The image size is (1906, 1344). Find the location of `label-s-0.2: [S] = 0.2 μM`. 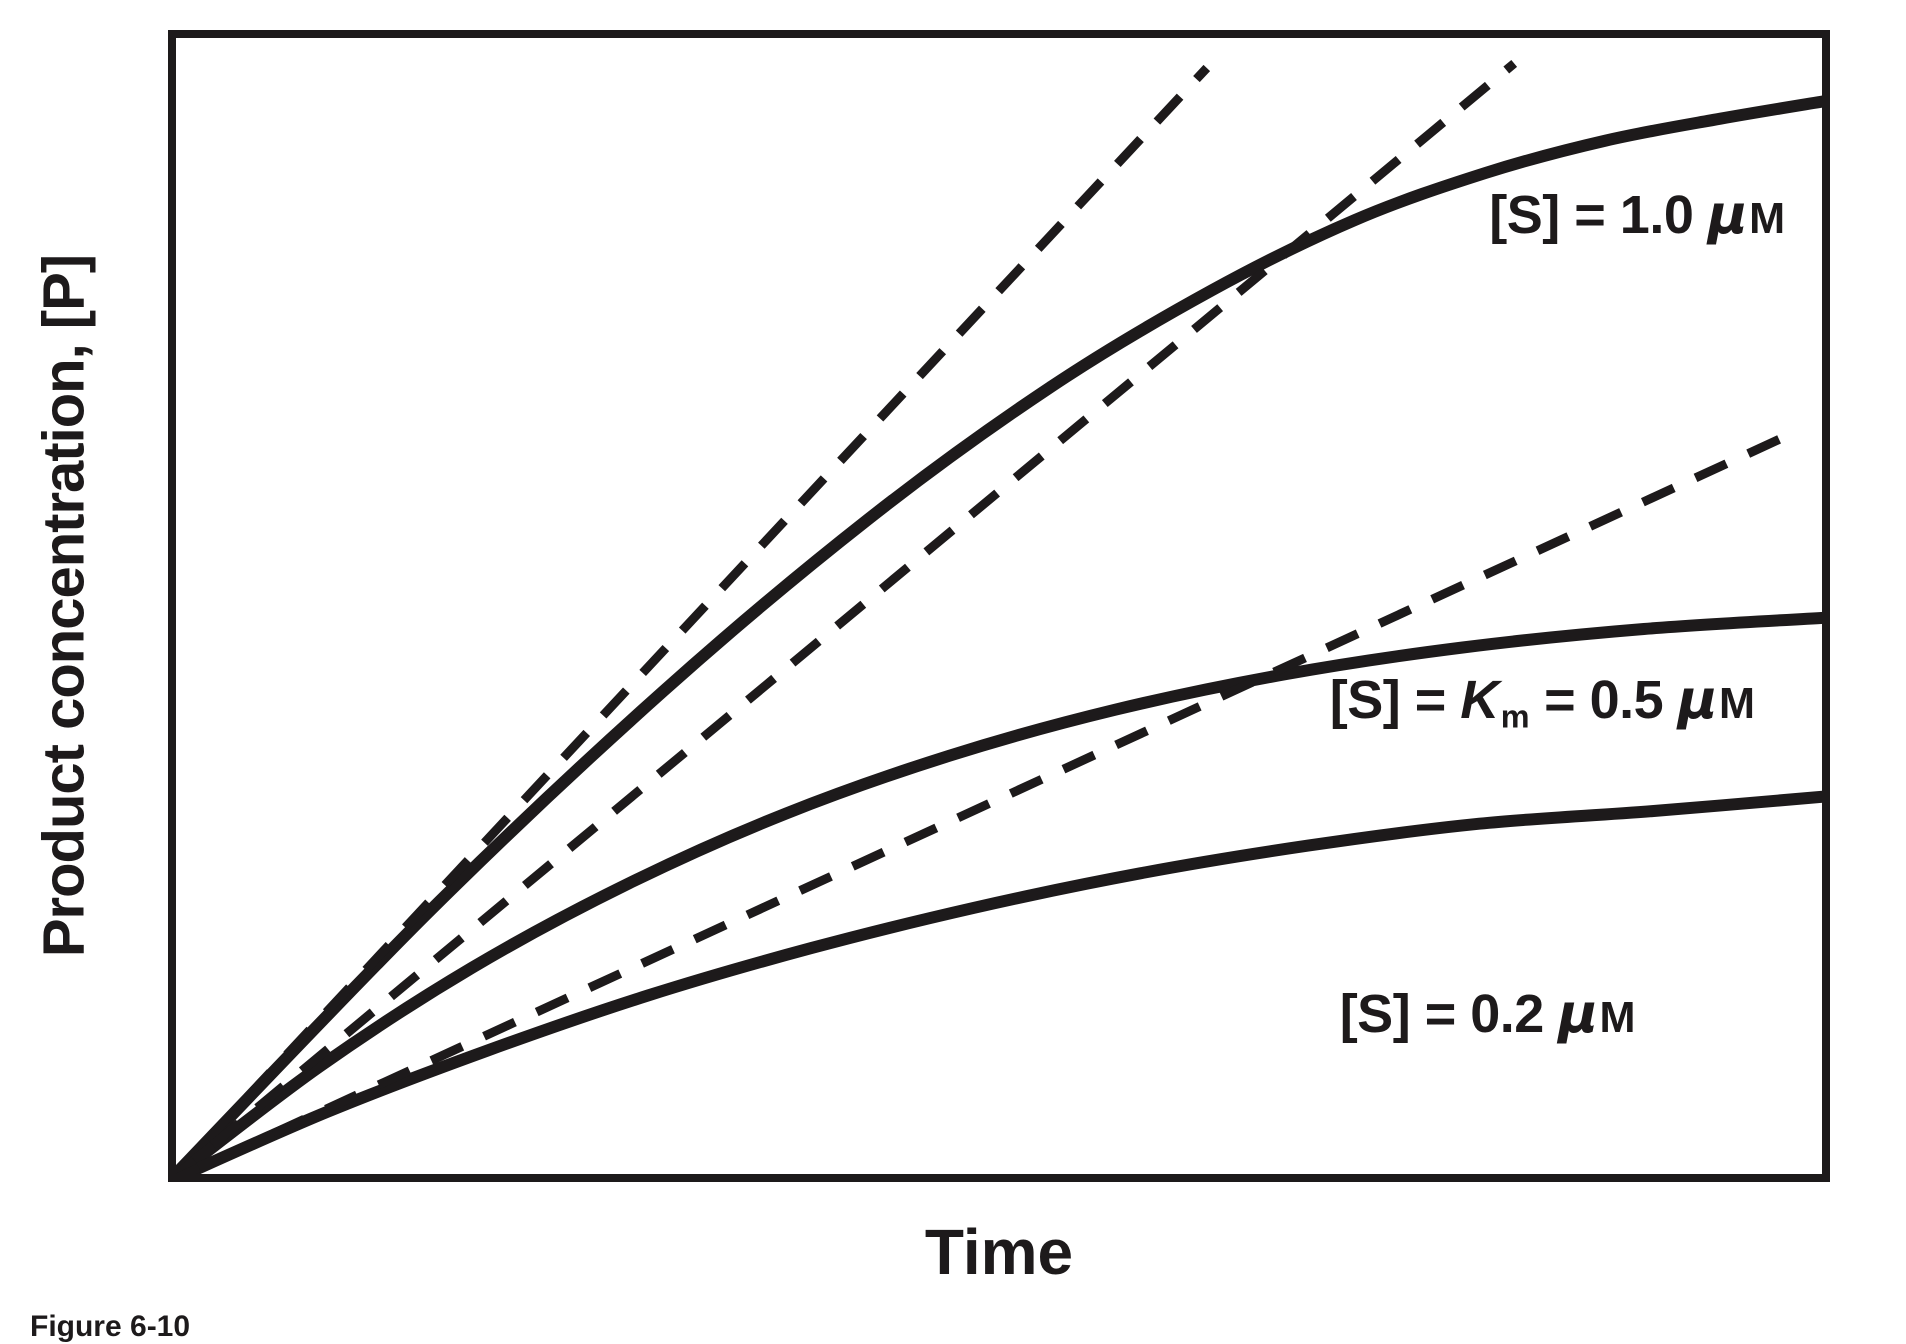

label-s-0.2: [S] = 0.2 μM is located at coordinates (1487, 1013).